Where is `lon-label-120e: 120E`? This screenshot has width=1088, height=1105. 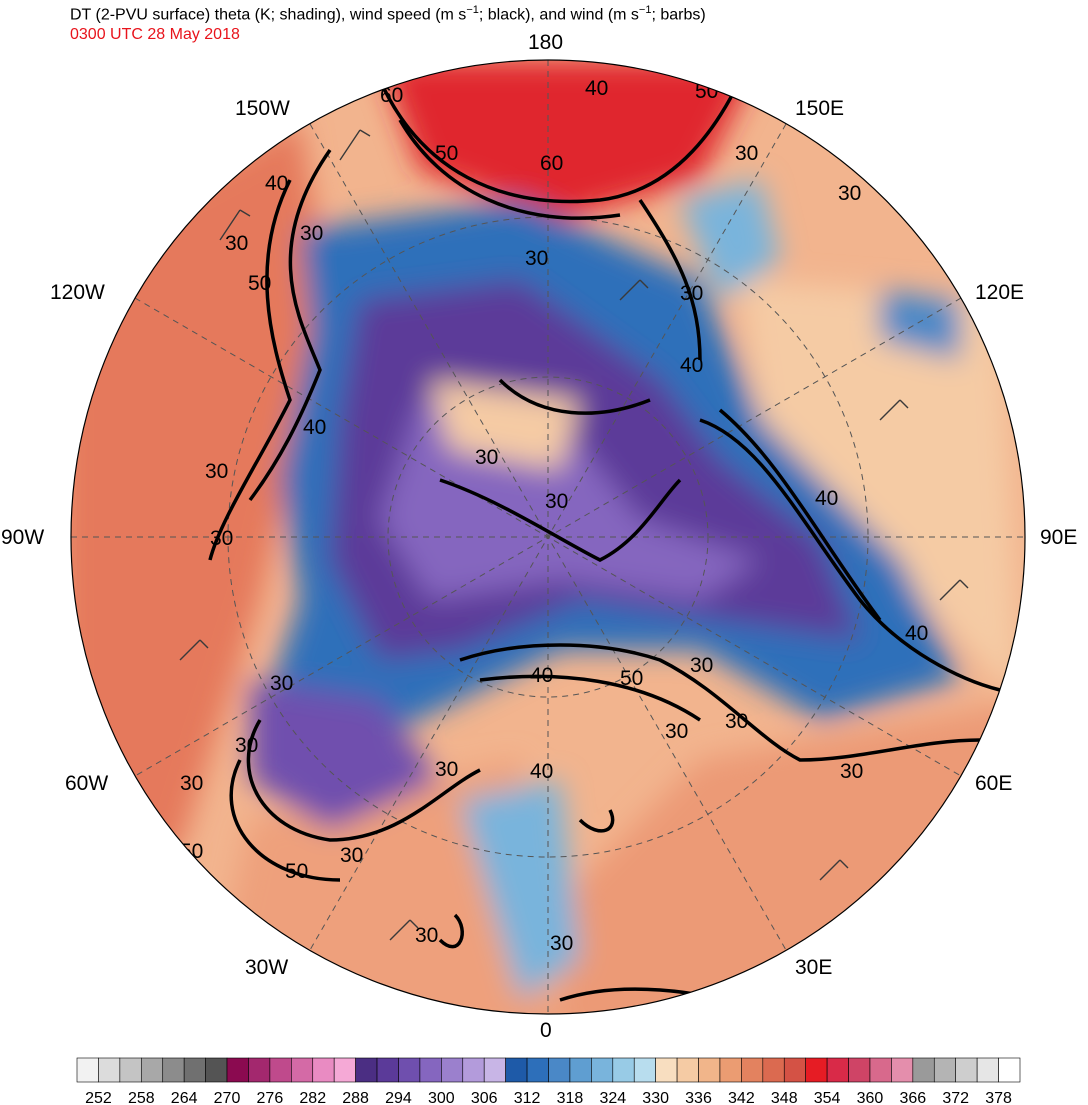 lon-label-120e: 120E is located at coordinates (1000, 292).